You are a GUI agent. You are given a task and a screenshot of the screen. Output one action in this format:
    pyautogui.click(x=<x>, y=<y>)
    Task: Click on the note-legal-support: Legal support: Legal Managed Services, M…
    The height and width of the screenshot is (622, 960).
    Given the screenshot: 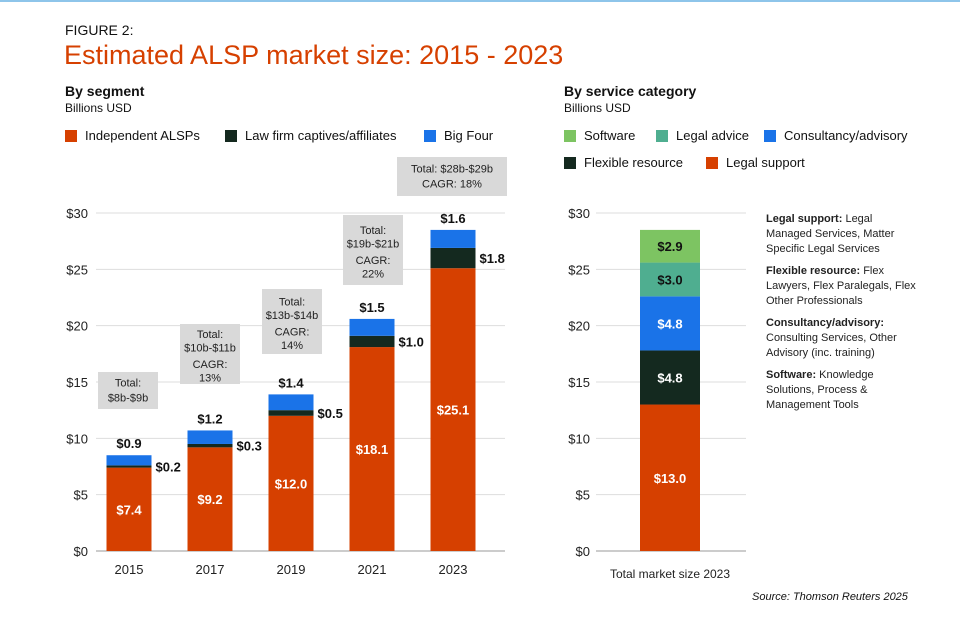 What is the action you would take?
    pyautogui.click(x=841, y=234)
    